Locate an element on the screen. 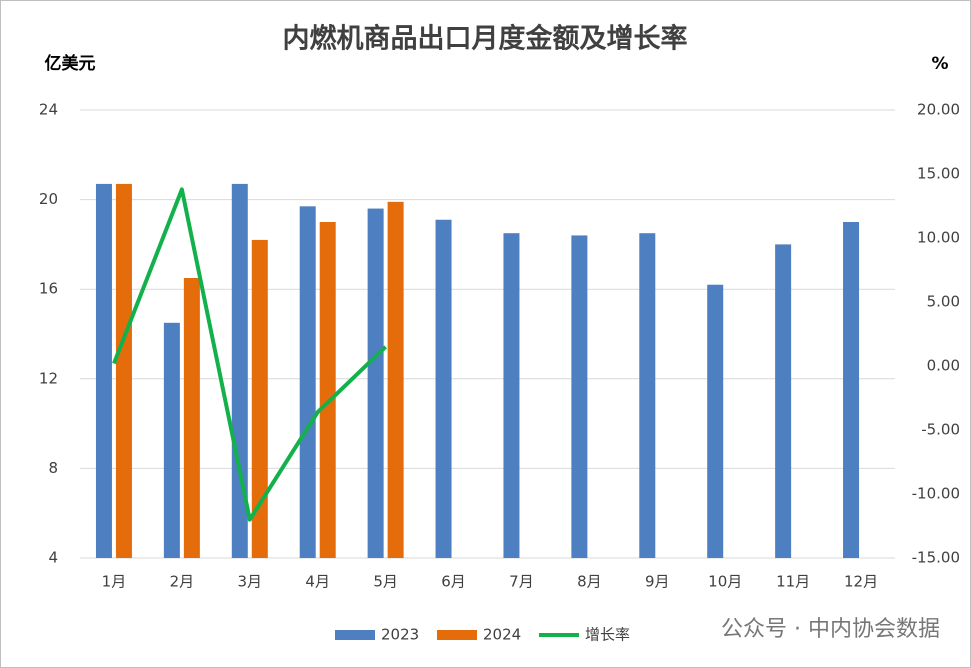  x-tick-label: 5月 is located at coordinates (385, 582).